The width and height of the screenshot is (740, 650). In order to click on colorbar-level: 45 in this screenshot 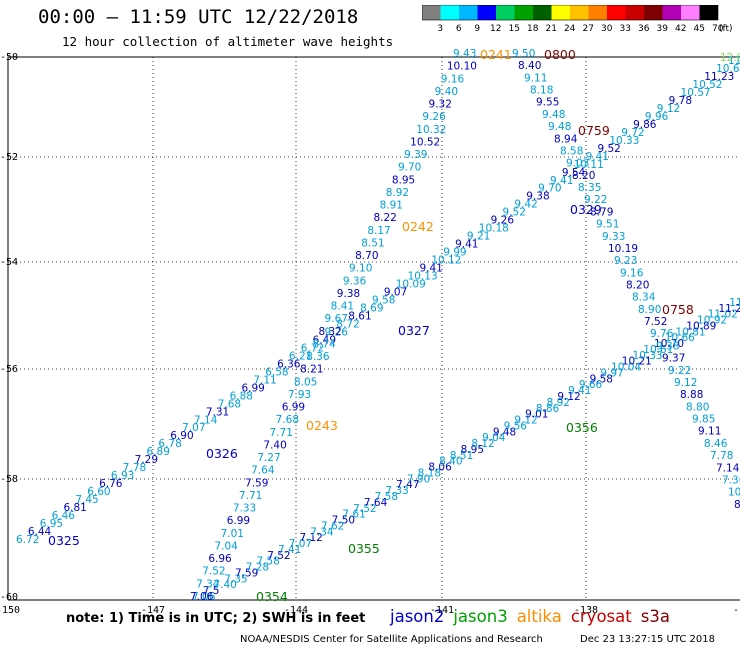, I will do `click(699, 29)`.